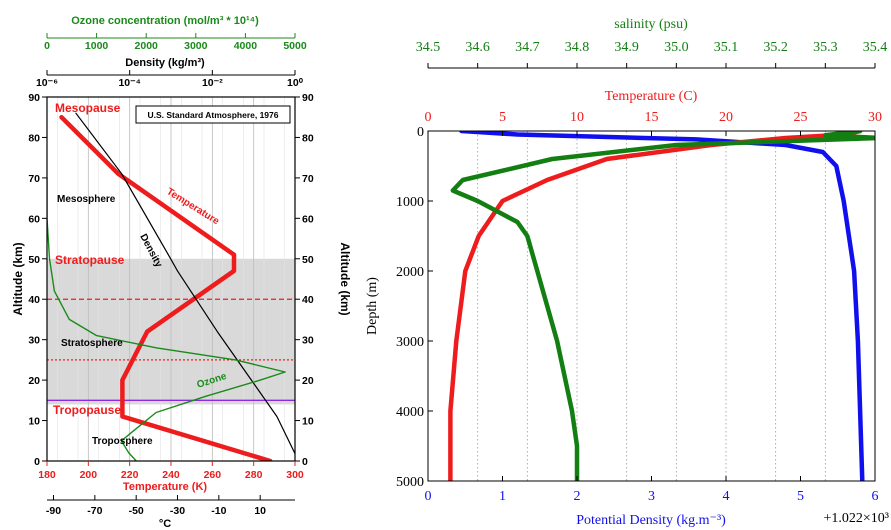 The height and width of the screenshot is (530, 891). What do you see at coordinates (295, 46) in the screenshot?
I see `ozone-tick-label: 5000` at bounding box center [295, 46].